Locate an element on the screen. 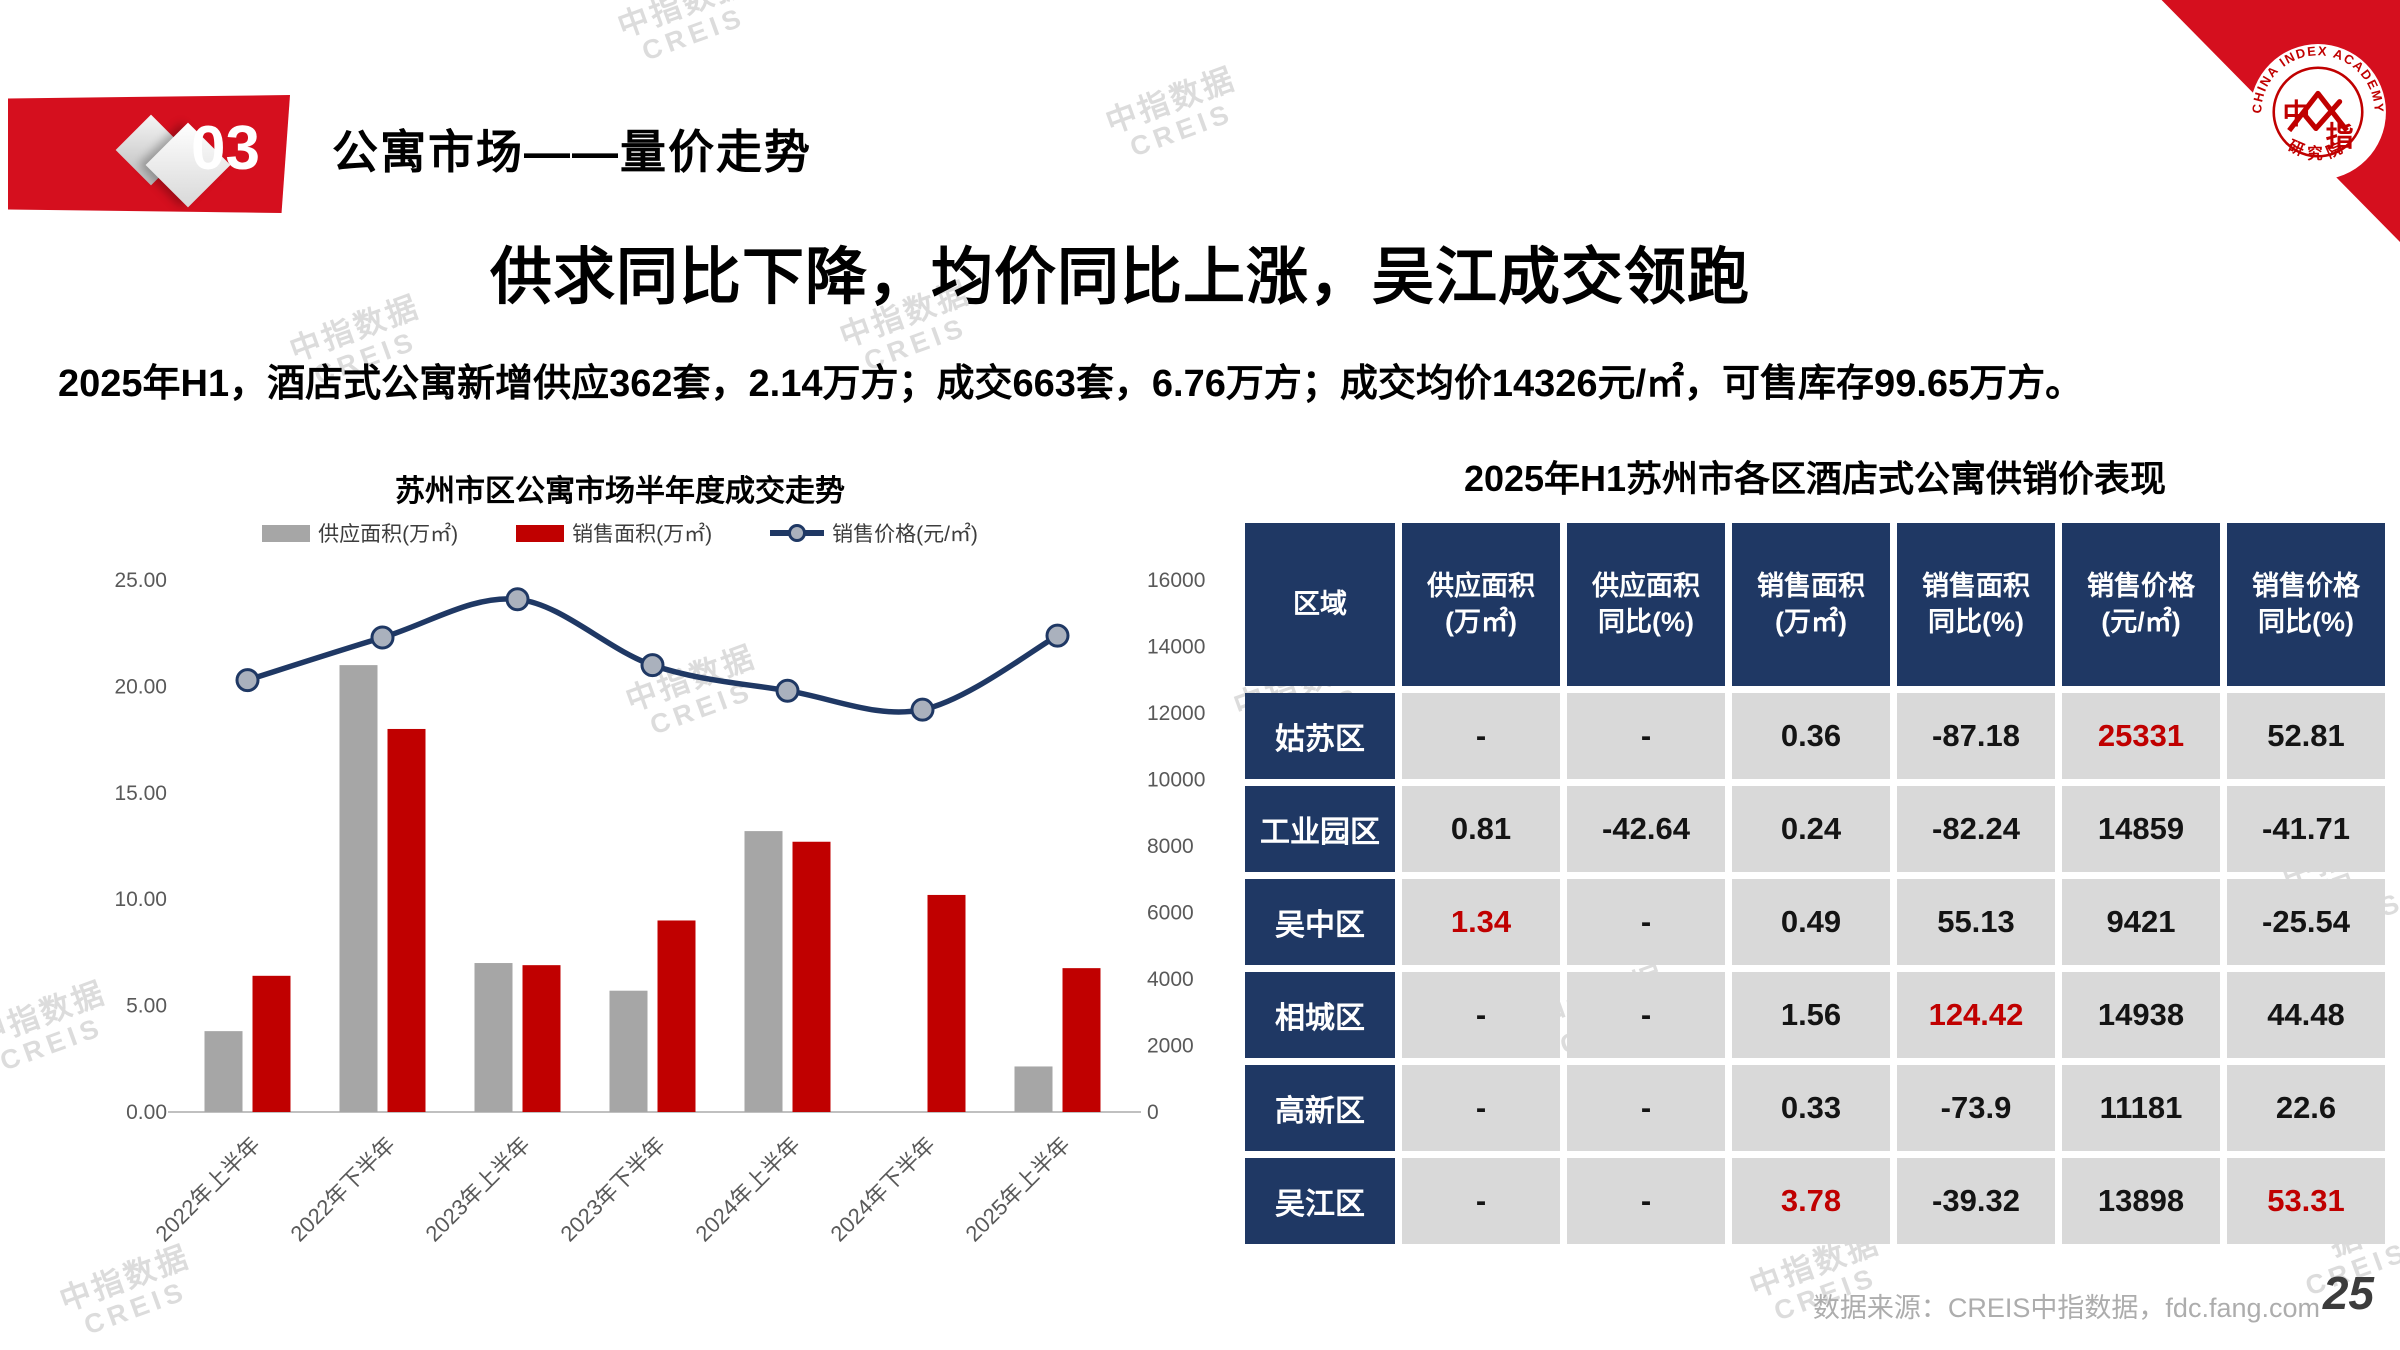 Image resolution: width=2400 pixels, height=1350 pixels. right-axis-tick: 4000 is located at coordinates (1170, 979).